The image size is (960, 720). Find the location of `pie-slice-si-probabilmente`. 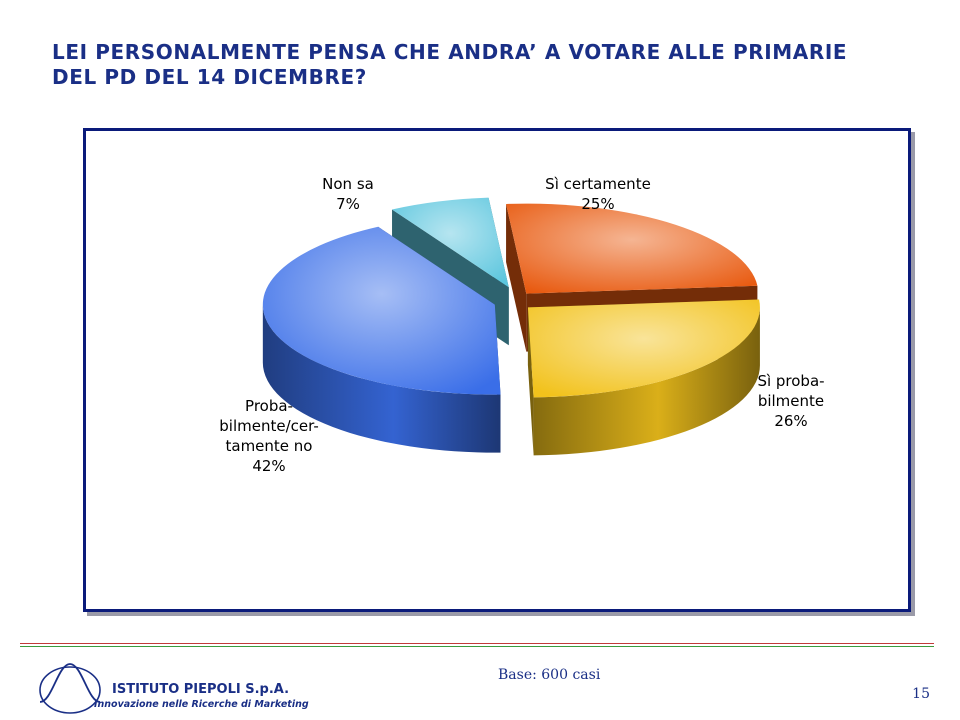

pie-slice-si-probabilmente is located at coordinates (643, 377).